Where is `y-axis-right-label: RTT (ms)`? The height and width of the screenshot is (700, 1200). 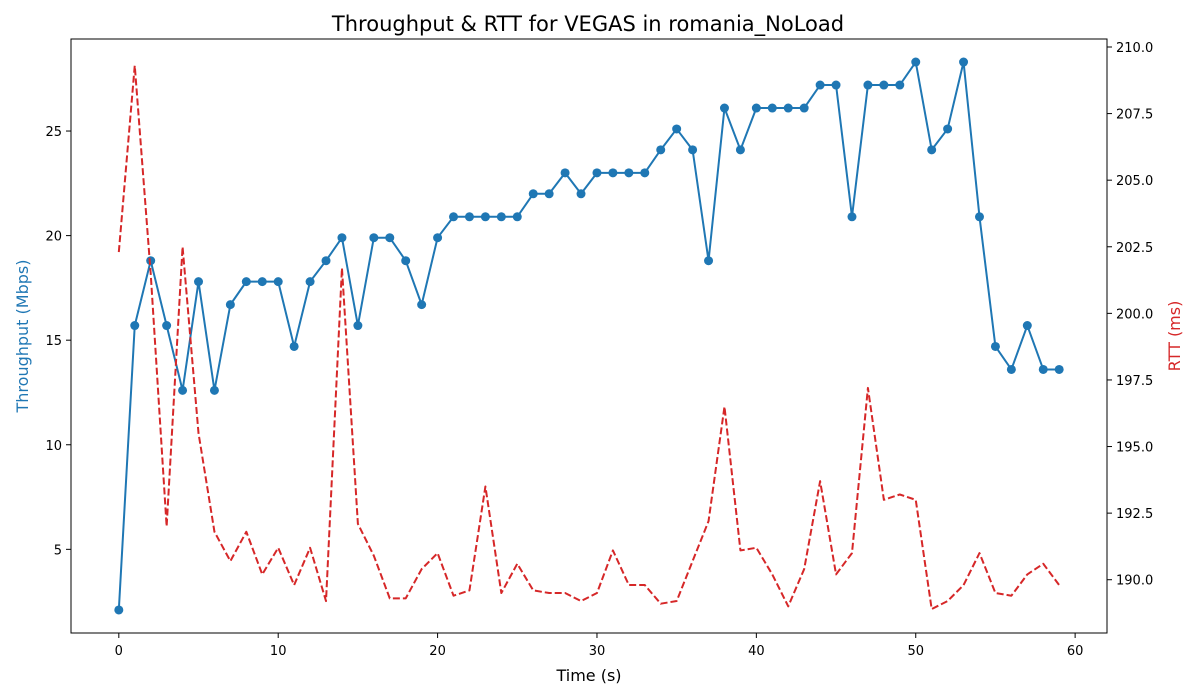
y-axis-right-label: RTT (ms) is located at coordinates (1174, 336).